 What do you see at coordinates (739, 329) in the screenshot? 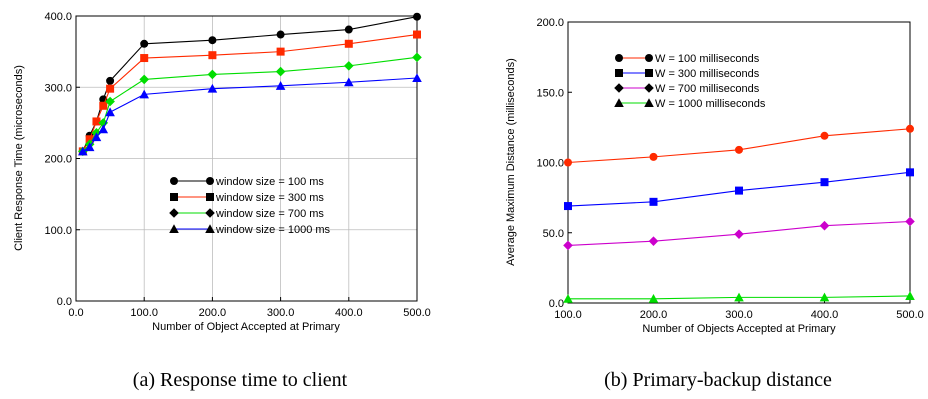
I see `chart-b-xlabel: Number of Objects Accepted at Primary` at bounding box center [739, 329].